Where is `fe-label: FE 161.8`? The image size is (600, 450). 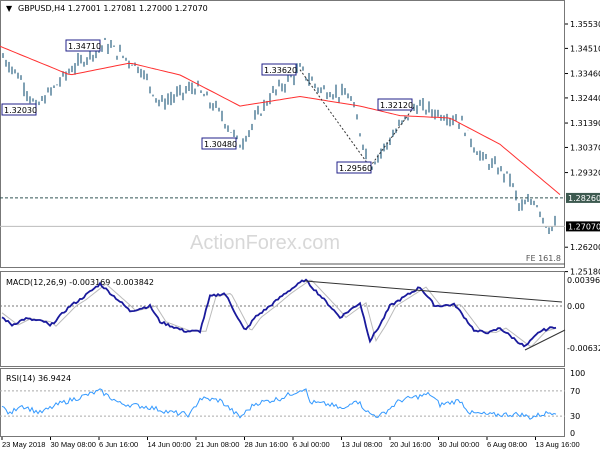
fe-label: FE 161.8 is located at coordinates (543, 258).